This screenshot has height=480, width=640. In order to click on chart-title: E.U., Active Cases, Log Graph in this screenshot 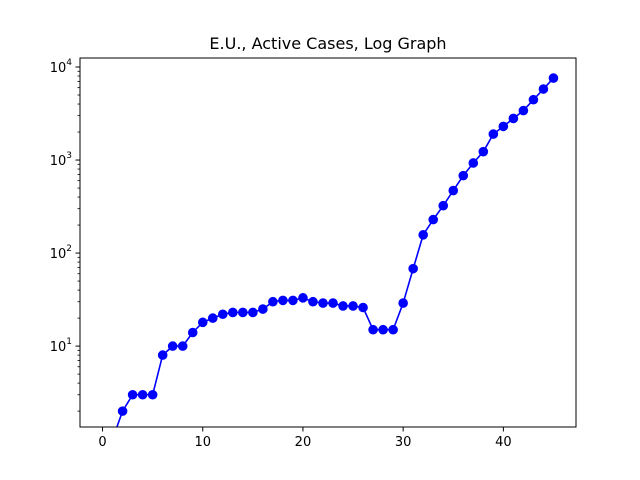, I will do `click(327, 43)`.